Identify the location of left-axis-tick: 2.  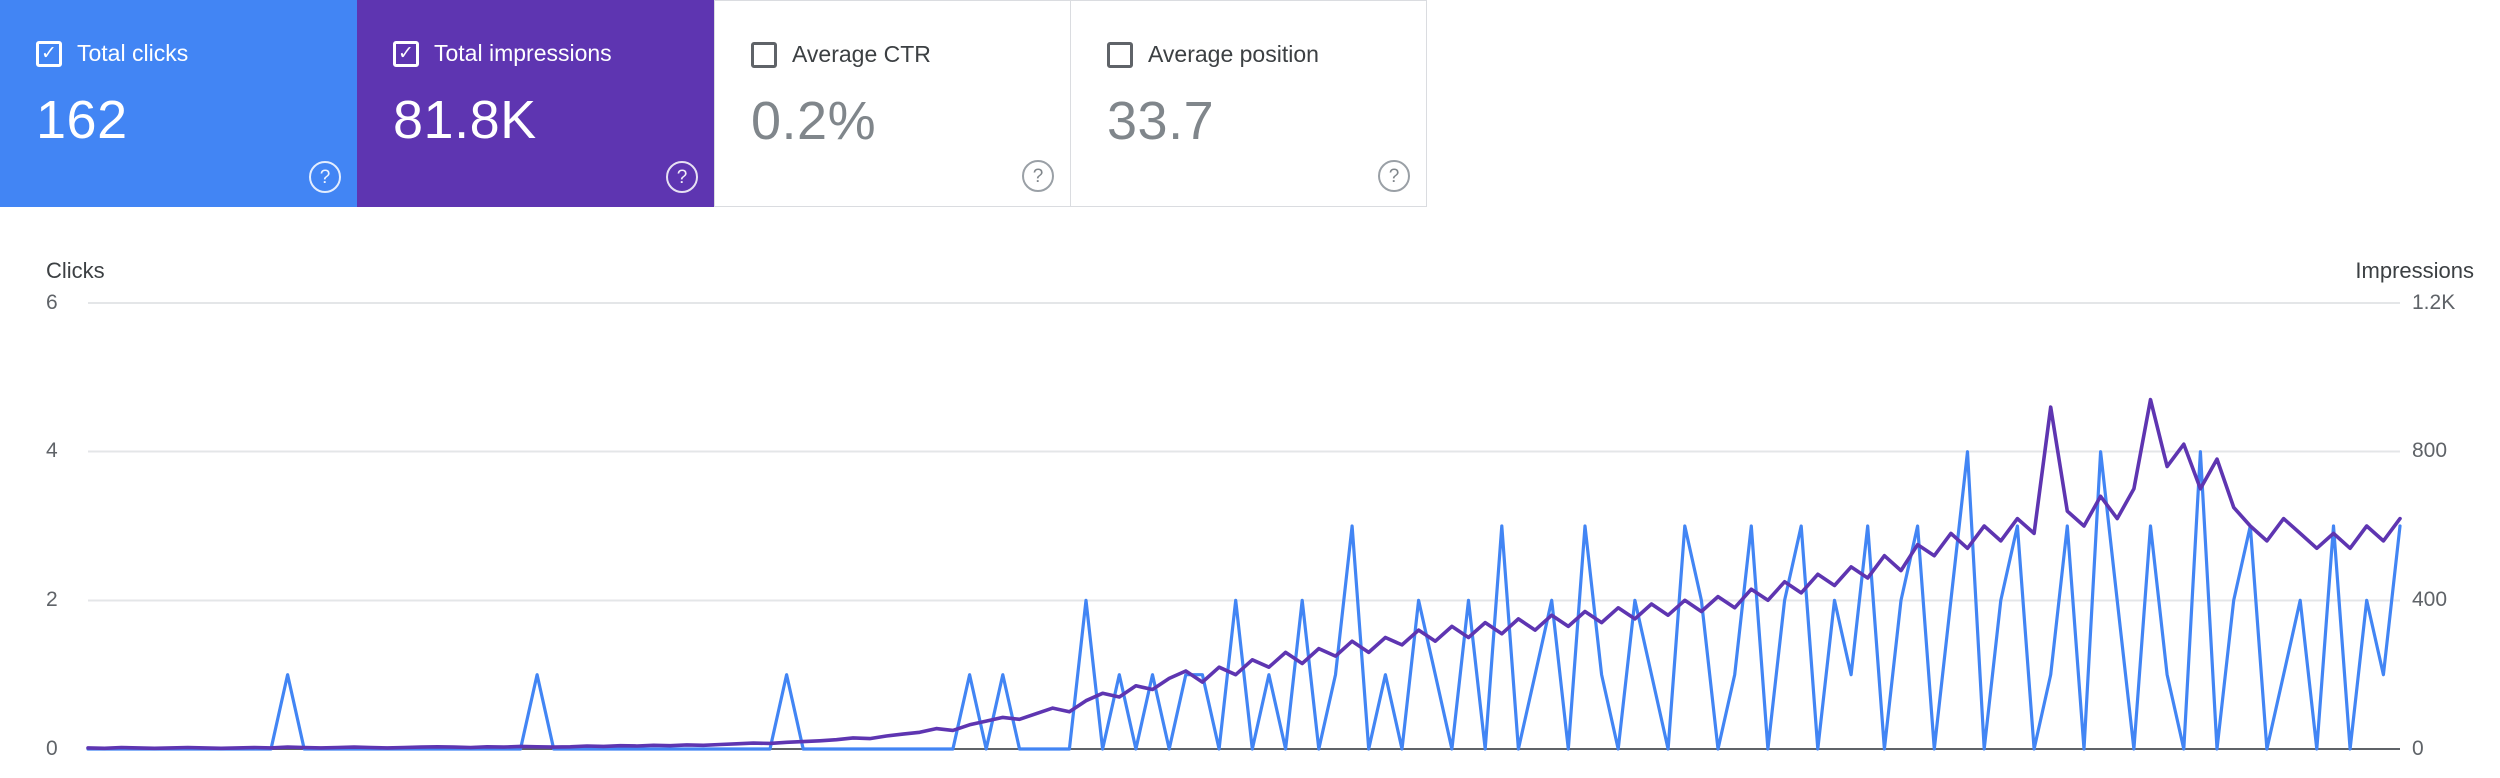
(52, 599).